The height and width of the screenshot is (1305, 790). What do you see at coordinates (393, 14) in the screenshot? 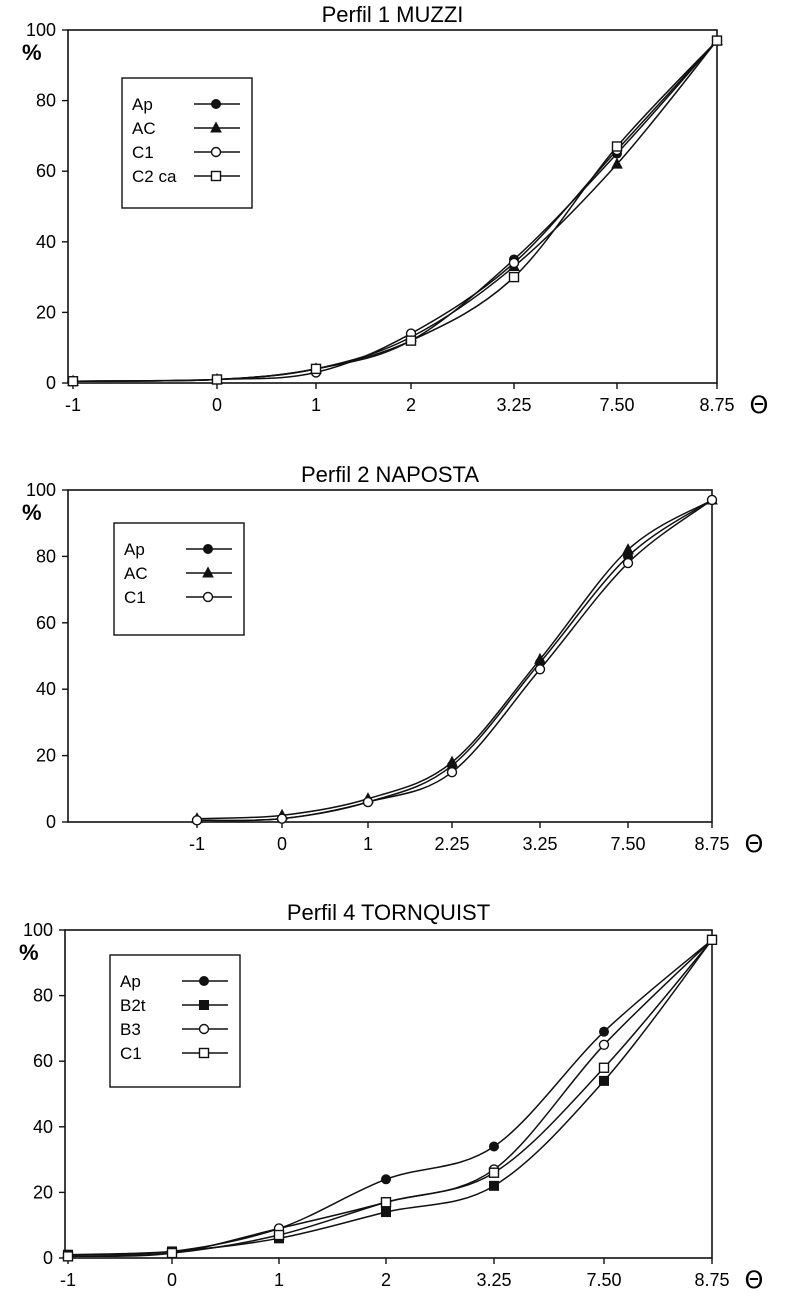
I see `chart-title: Perfil 1 MUZZI` at bounding box center [393, 14].